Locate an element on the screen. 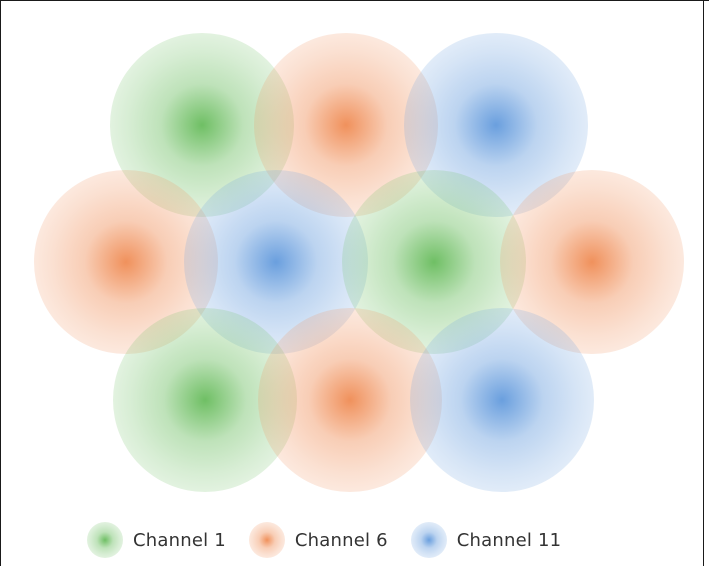  cell-row1-3-ch11 is located at coordinates (496, 125).